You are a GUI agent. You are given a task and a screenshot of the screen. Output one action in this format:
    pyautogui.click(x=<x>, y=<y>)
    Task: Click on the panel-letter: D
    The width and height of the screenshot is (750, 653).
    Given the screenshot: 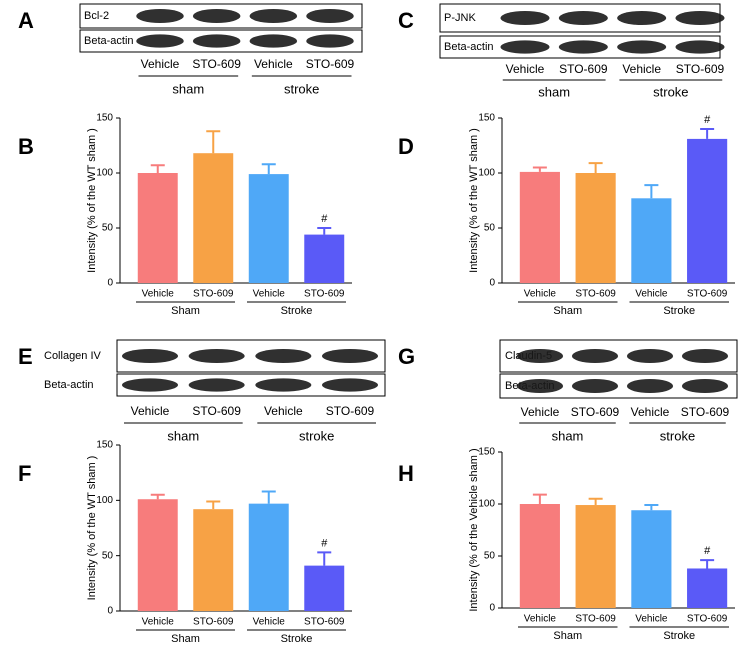 What is the action you would take?
    pyautogui.click(x=406, y=146)
    